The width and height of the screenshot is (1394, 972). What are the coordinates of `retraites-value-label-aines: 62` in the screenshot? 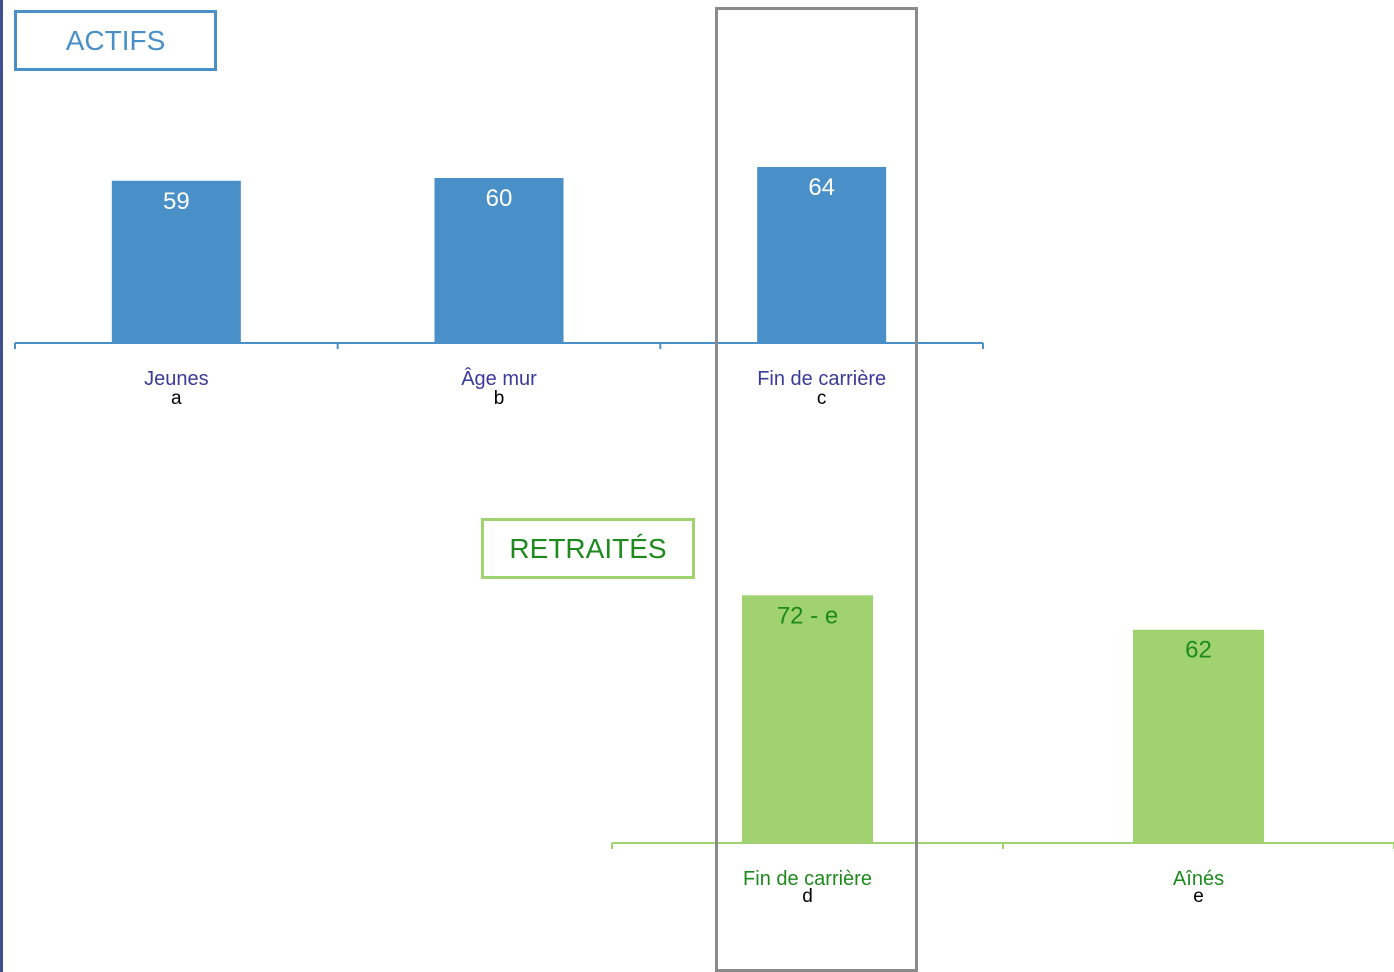 It's located at (1198, 650).